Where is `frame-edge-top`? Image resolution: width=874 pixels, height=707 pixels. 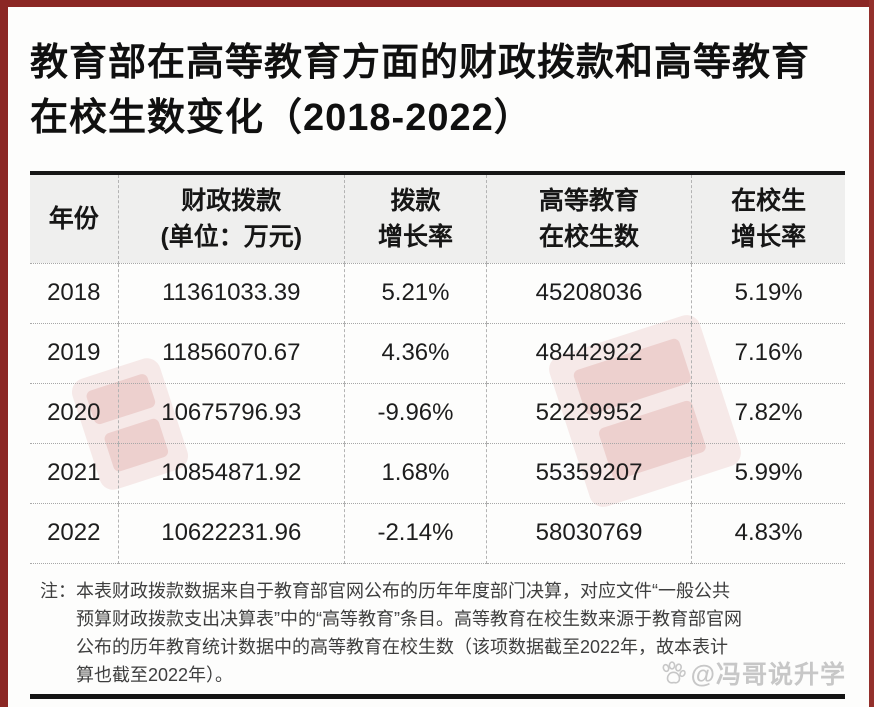
frame-edge-top is located at coordinates (437, 3).